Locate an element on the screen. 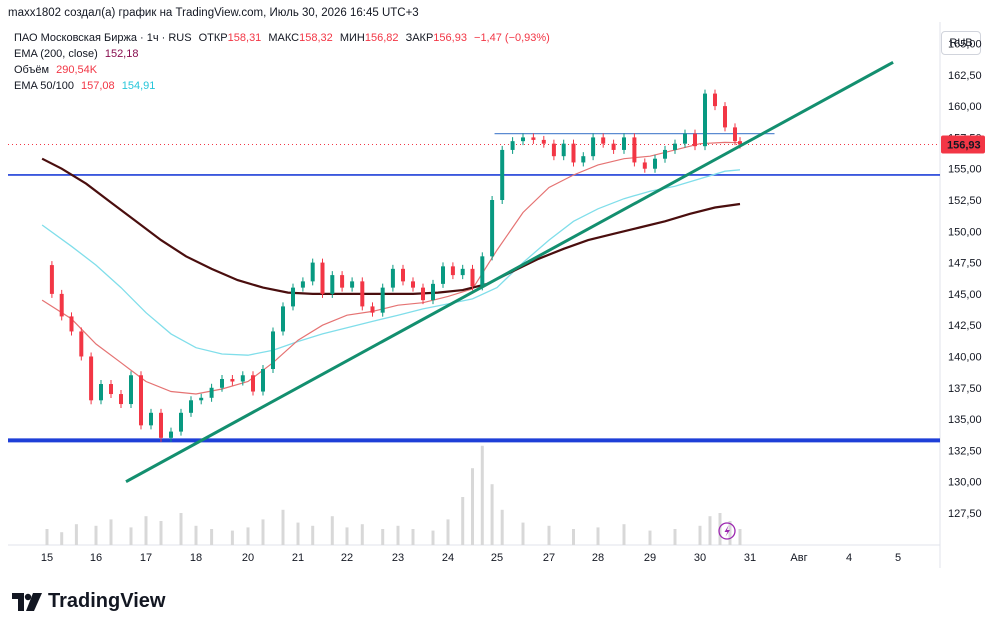  x-tick-label: 21 is located at coordinates (298, 558).